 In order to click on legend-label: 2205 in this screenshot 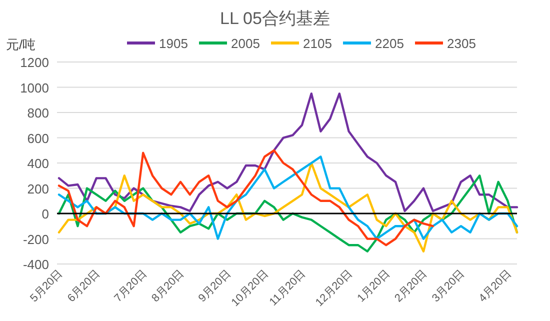, I will do `click(389, 43)`.